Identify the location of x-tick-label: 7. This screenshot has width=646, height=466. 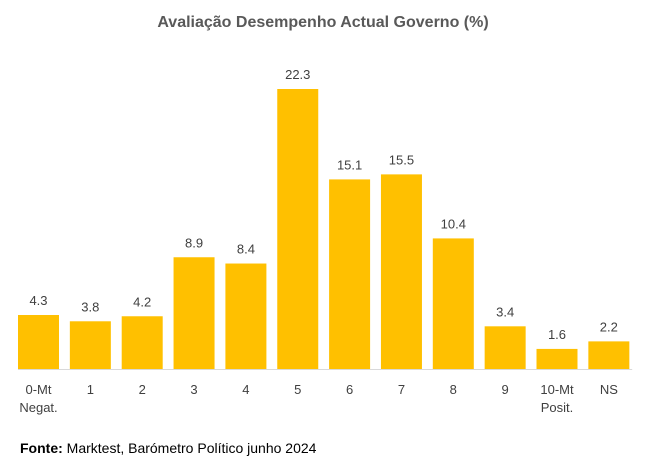
(401, 389).